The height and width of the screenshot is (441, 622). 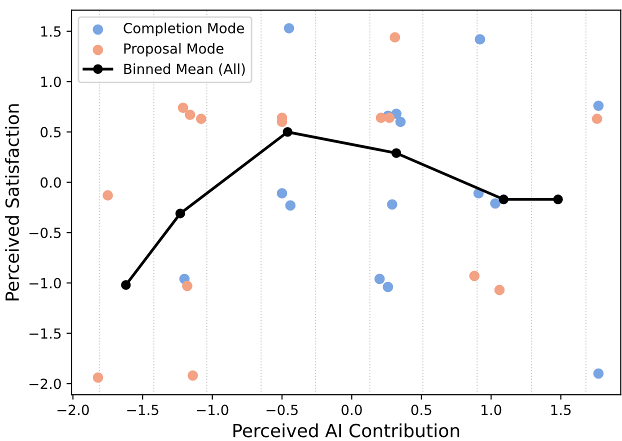 What do you see at coordinates (73, 410) in the screenshot?
I see `x-tick-label: −2.0` at bounding box center [73, 410].